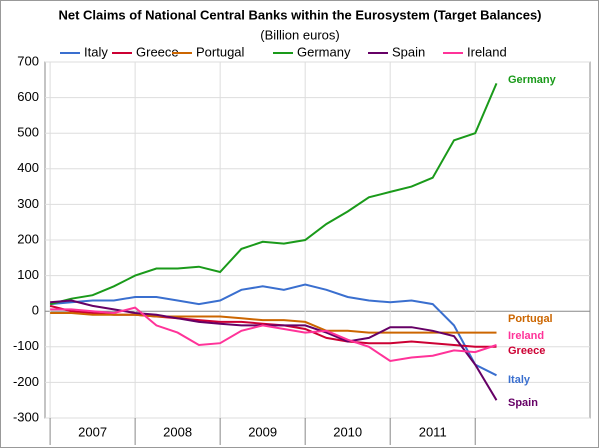 The image size is (599, 448). I want to click on y-tick-label: 600, so click(28, 96).